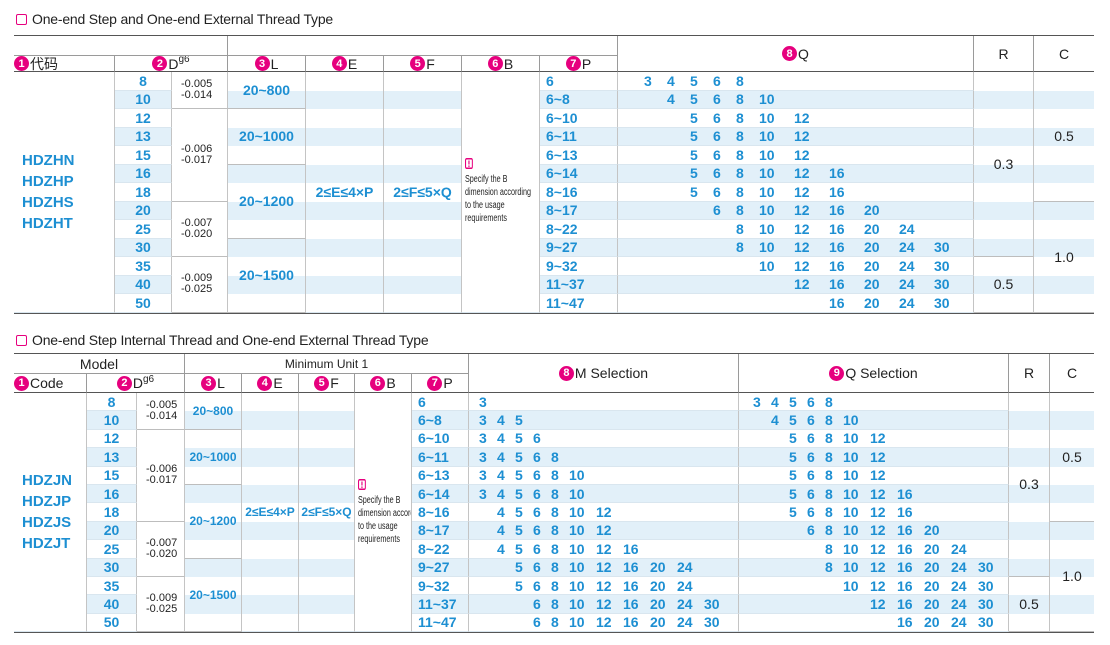 This screenshot has width=1110, height=645. Describe the element at coordinates (605, 402) in the screenshot. I see `selection-slots: 3` at that location.